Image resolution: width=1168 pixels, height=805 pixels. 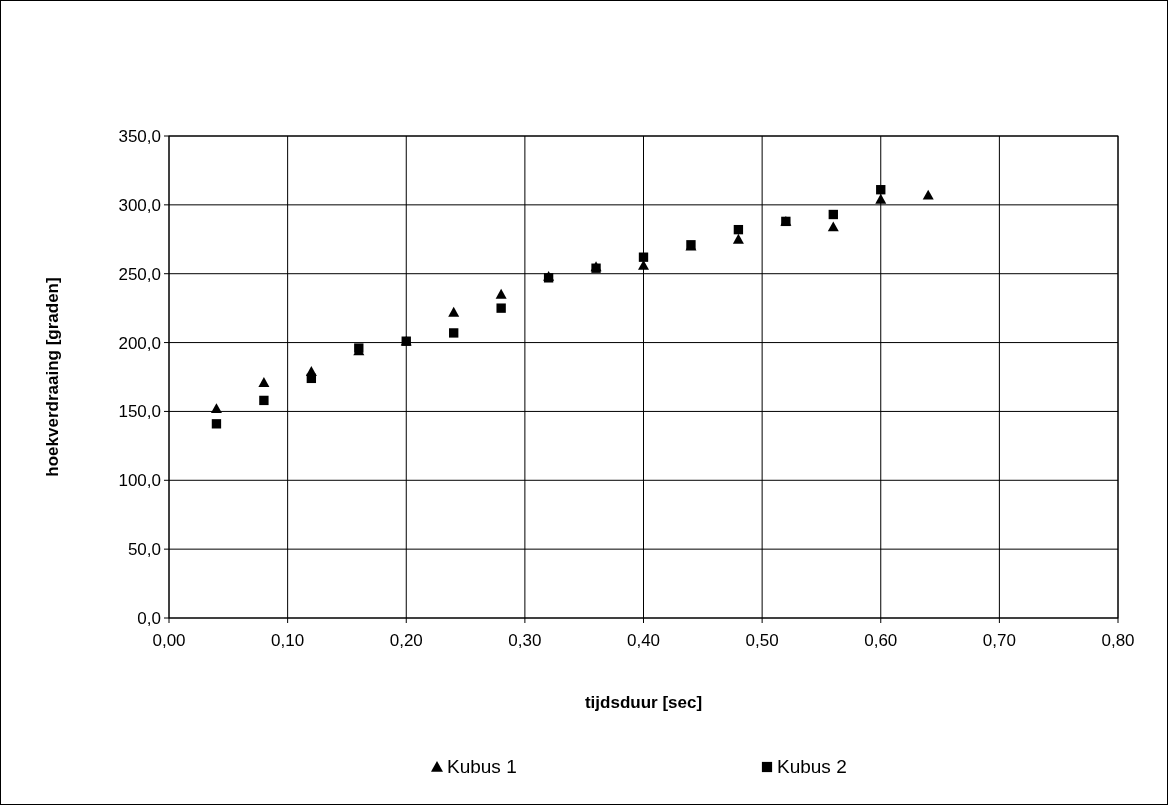 I want to click on y-tick-label: 300,0, so click(x=139, y=205).